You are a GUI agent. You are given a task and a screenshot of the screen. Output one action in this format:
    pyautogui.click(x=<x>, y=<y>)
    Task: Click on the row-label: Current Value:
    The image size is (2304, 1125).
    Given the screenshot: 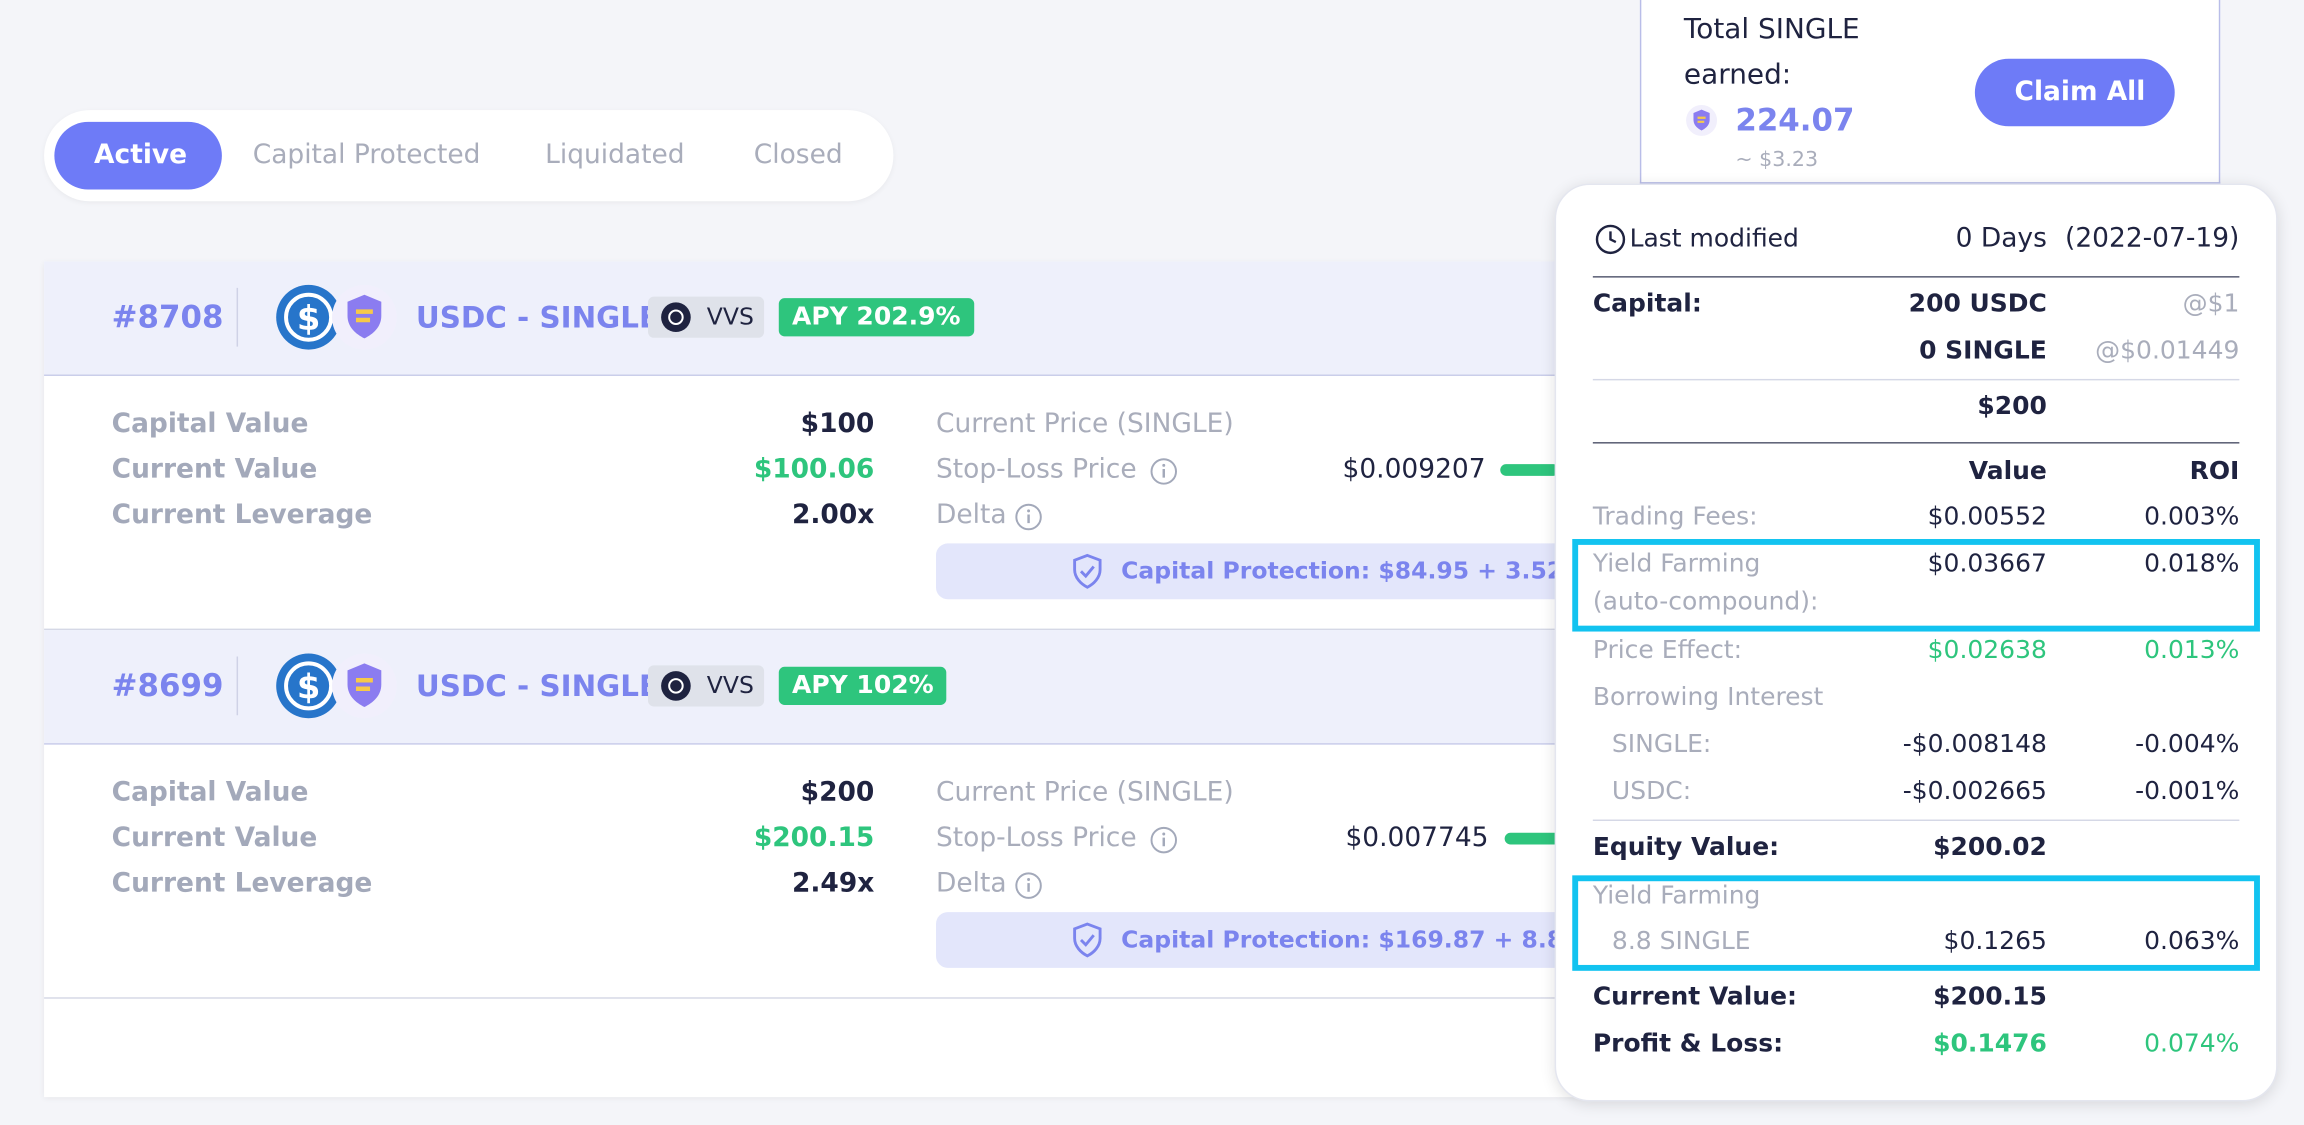 What is the action you would take?
    pyautogui.click(x=1695, y=997)
    